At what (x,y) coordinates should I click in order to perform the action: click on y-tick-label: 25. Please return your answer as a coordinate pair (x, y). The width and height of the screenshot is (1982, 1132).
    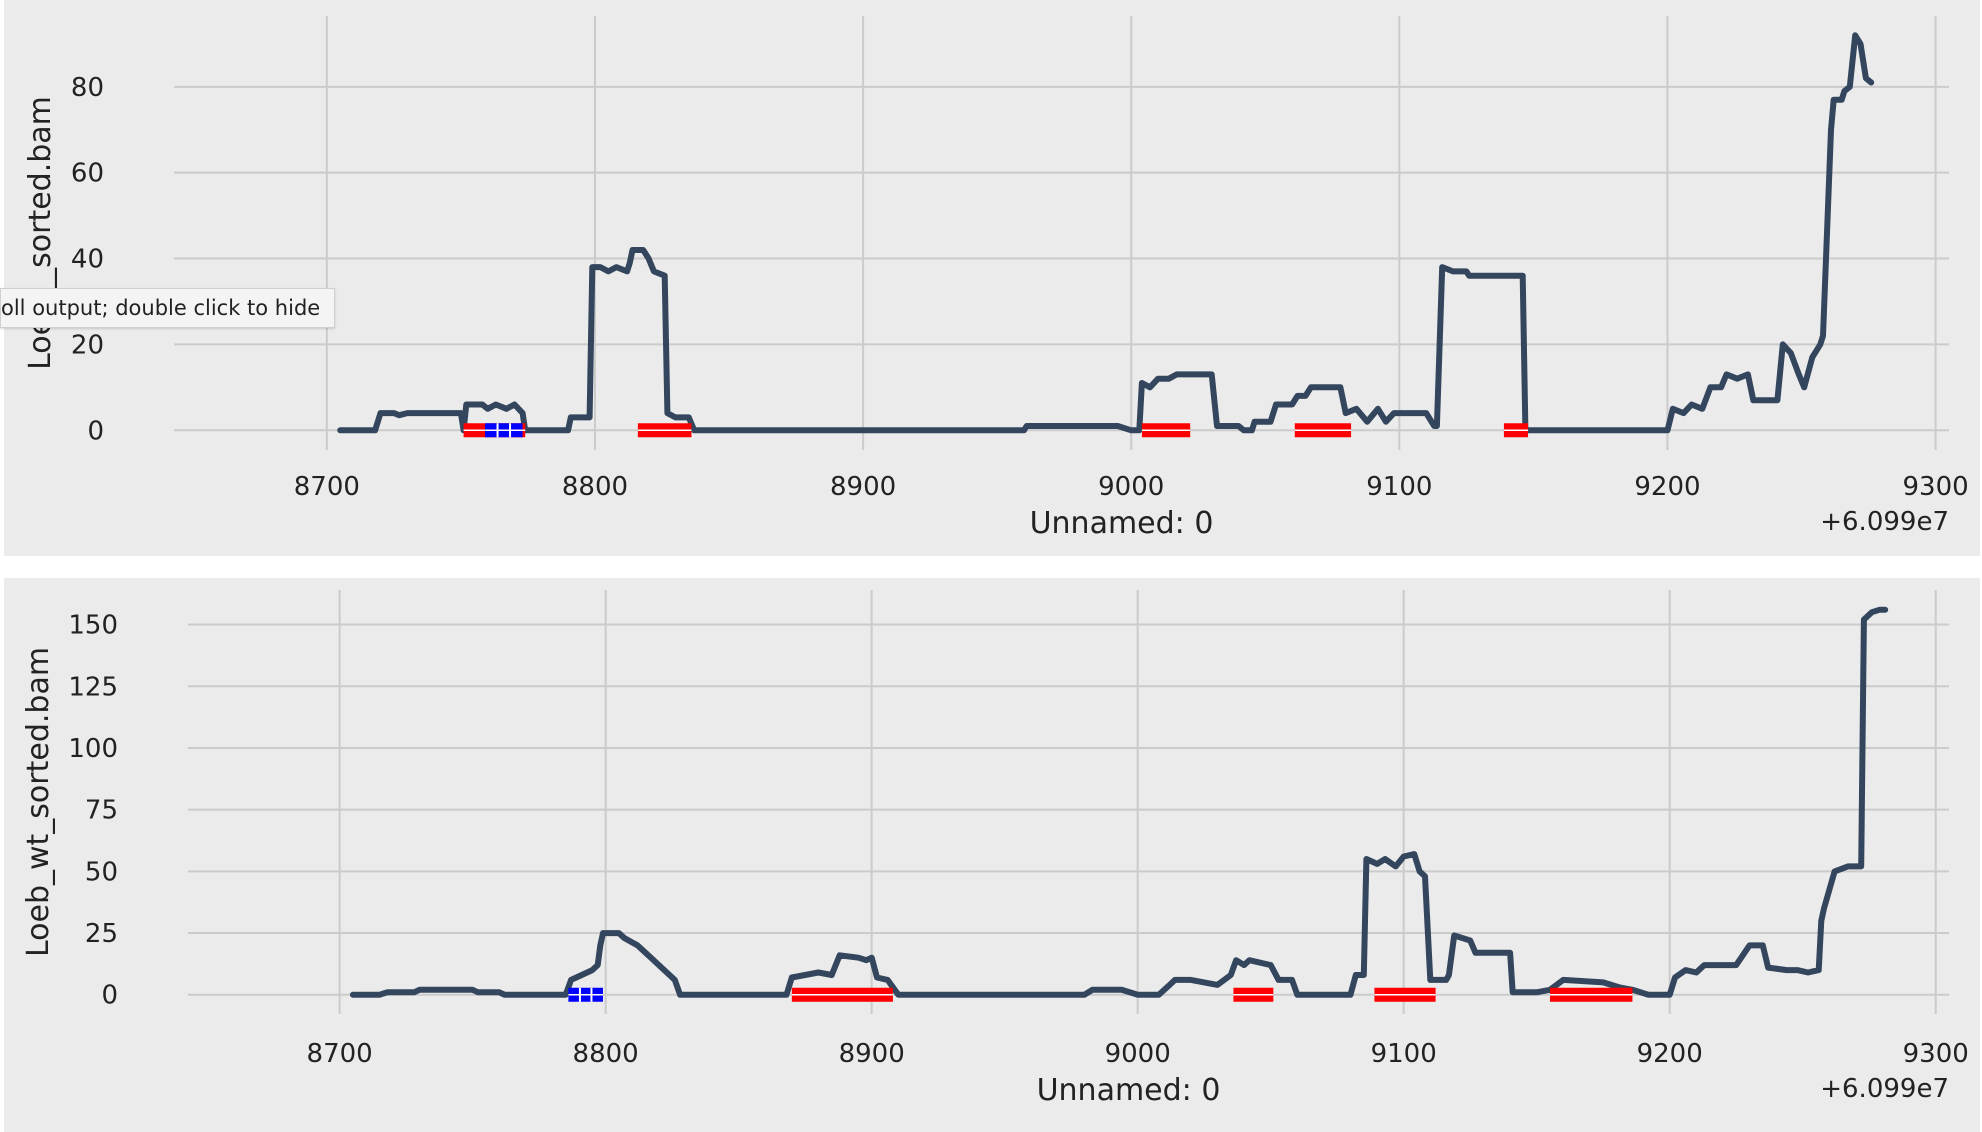
    Looking at the image, I should click on (101, 934).